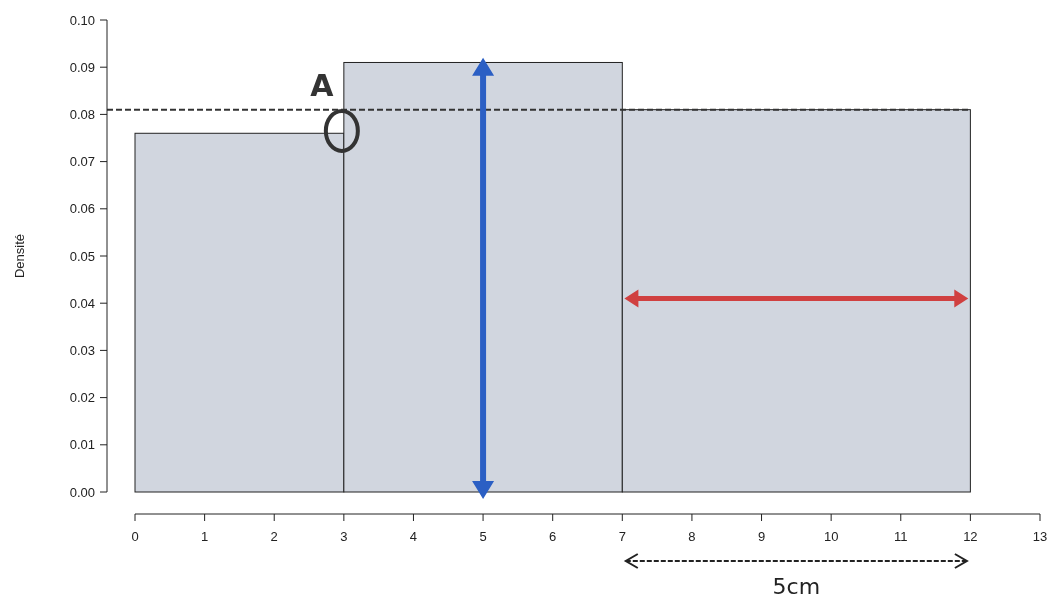 Image resolution: width=1052 pixels, height=615 pixels. What do you see at coordinates (1040, 536) in the screenshot?
I see `x-tick-label: 13` at bounding box center [1040, 536].